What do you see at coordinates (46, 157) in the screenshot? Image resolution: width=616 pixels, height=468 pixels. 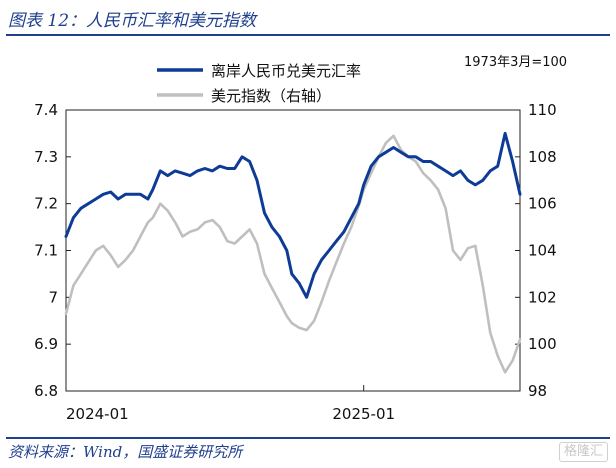 I see `left-tick-label: 7.3` at bounding box center [46, 157].